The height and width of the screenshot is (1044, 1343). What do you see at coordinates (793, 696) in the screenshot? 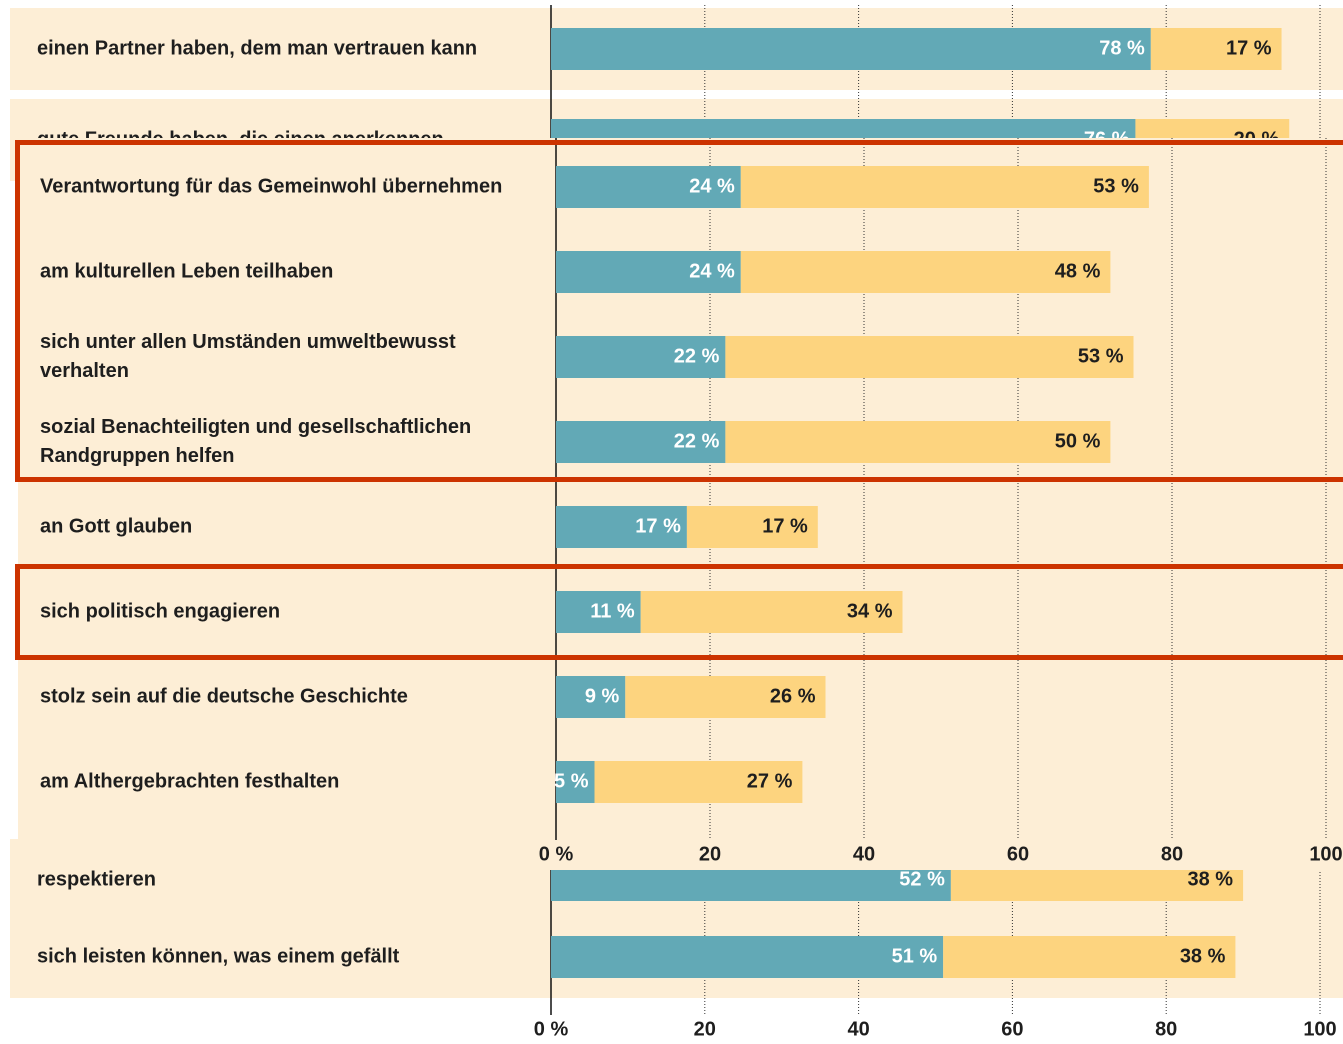
I see `value-label: 26 %` at bounding box center [793, 696].